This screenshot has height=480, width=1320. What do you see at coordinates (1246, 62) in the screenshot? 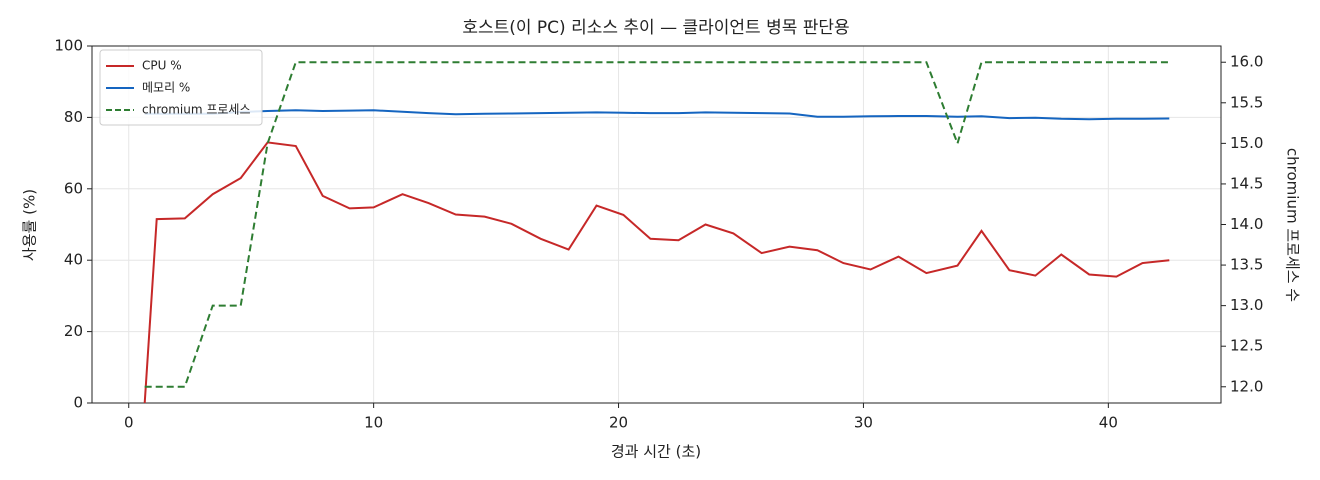
I see `y2-tick-label: 16.0` at bounding box center [1246, 62].